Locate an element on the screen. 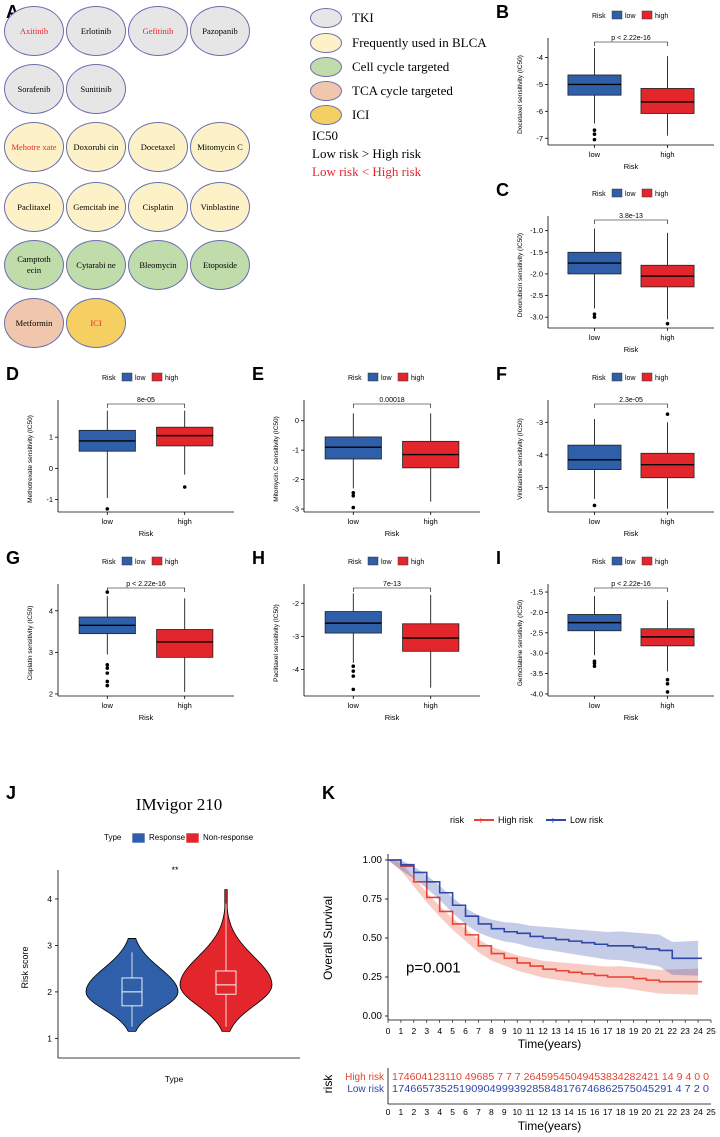 This screenshot has height=1137, width=720. risk-x-tick-label: 25 is located at coordinates (711, 1112).